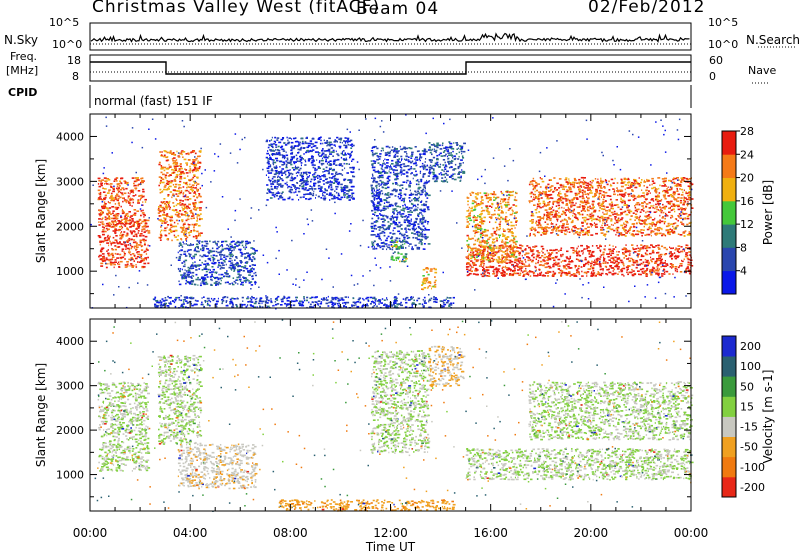  I want to click on freq-right-tick-top: 60, so click(716, 60).